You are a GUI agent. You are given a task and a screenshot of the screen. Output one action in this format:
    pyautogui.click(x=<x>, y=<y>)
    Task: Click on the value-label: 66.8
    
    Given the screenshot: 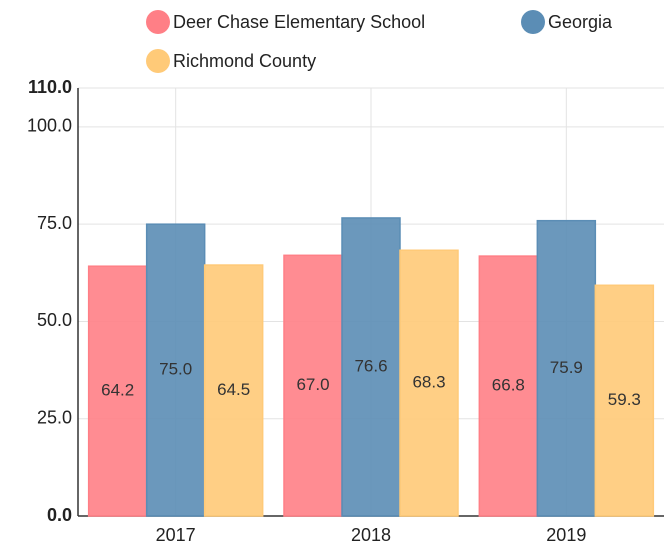 What is the action you would take?
    pyautogui.click(x=508, y=385)
    